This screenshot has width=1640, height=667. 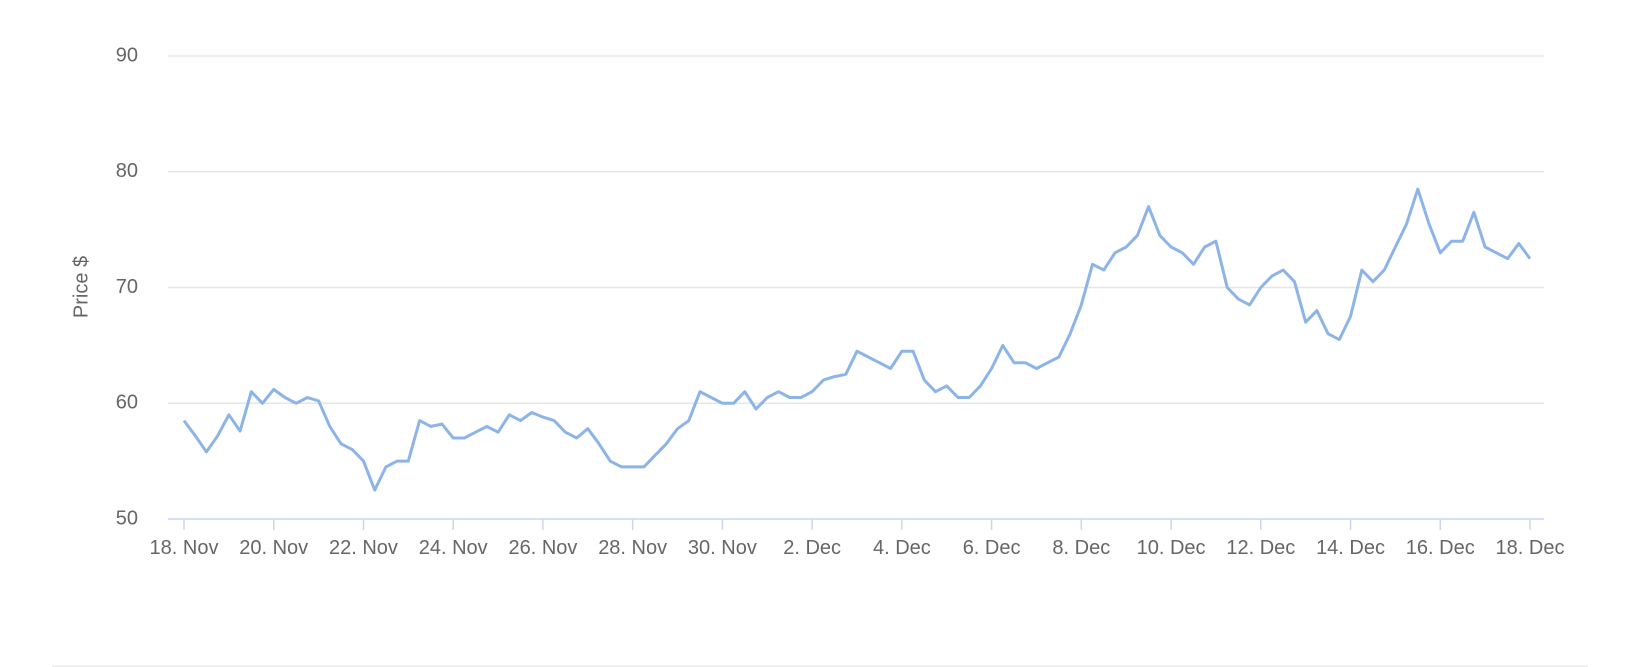 What do you see at coordinates (1440, 548) in the screenshot?
I see `x-tick-label: 16. Dec` at bounding box center [1440, 548].